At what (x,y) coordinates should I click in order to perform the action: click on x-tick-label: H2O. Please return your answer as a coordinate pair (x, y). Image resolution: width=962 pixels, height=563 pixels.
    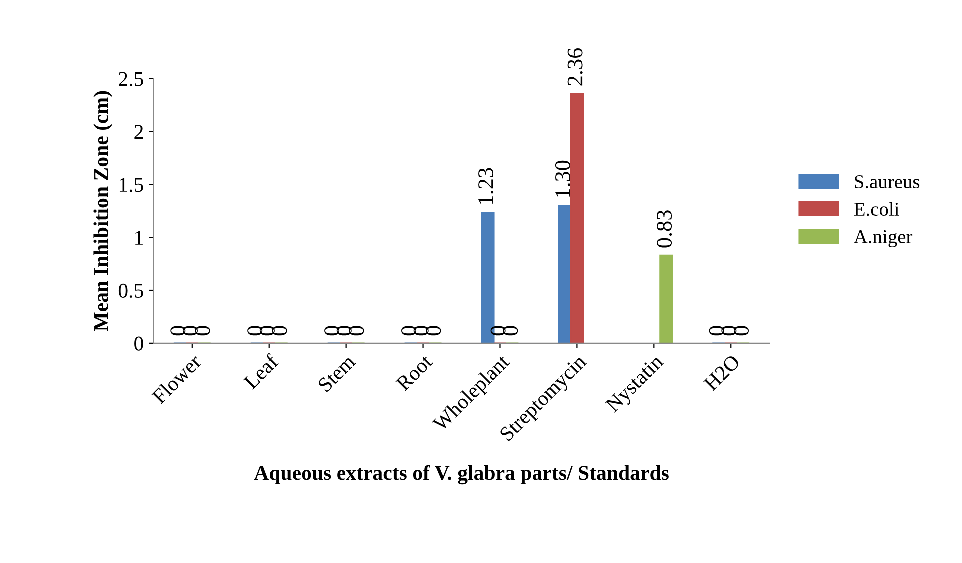
    Looking at the image, I should click on (722, 373).